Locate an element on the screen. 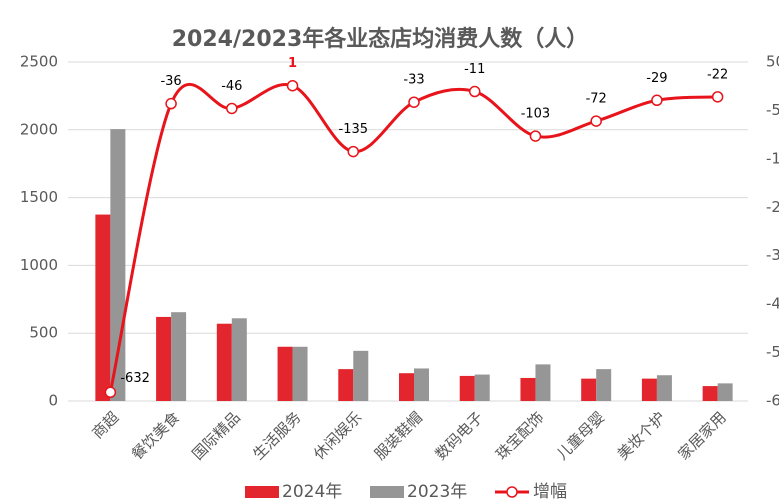 The image size is (779, 503). y-tick-label: 1000 is located at coordinates (39, 265).